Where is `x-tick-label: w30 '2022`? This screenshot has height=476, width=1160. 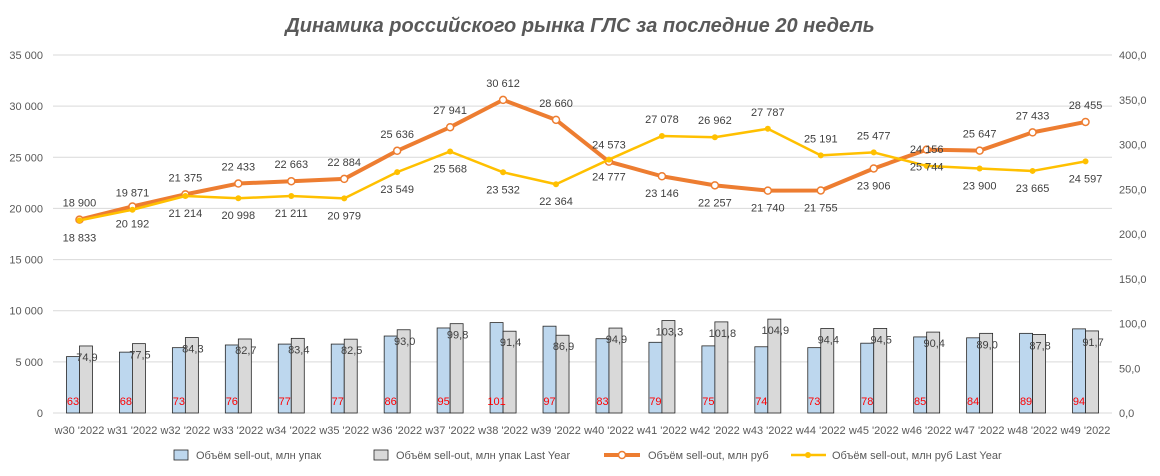 x-tick-label: w30 '2022 is located at coordinates (79, 431).